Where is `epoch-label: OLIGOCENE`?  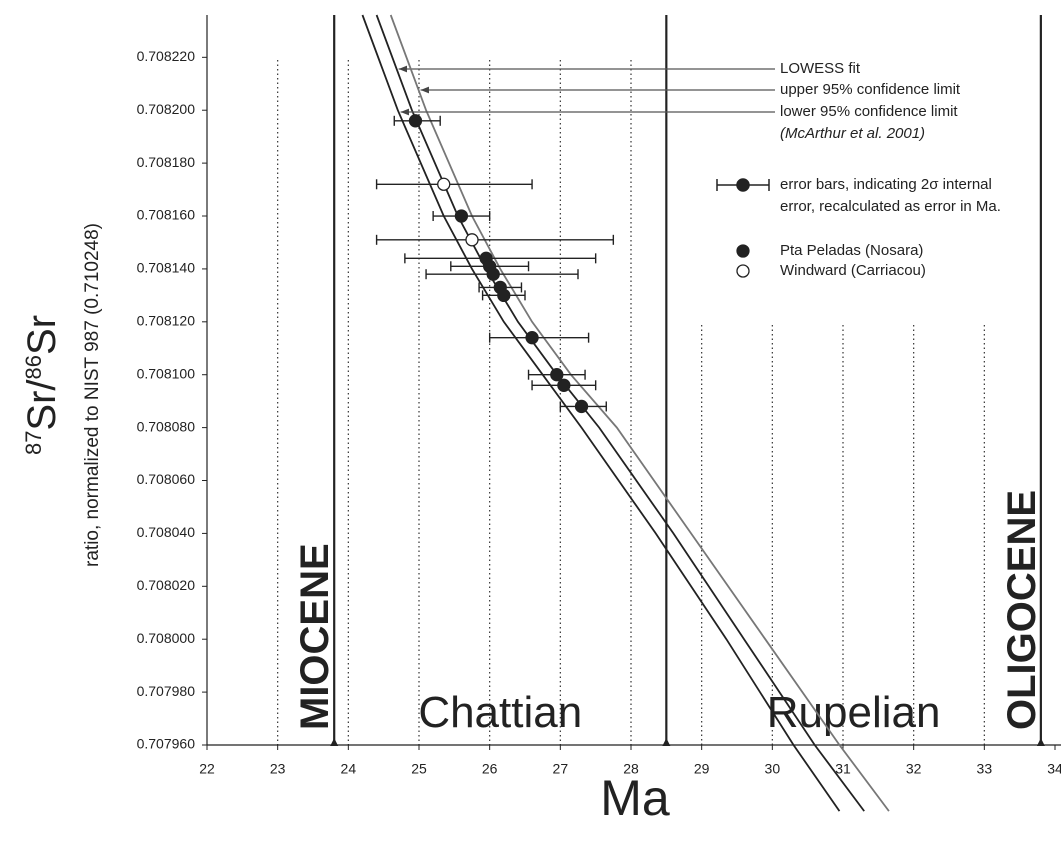
epoch-label: OLIGOCENE is located at coordinates (1022, 610).